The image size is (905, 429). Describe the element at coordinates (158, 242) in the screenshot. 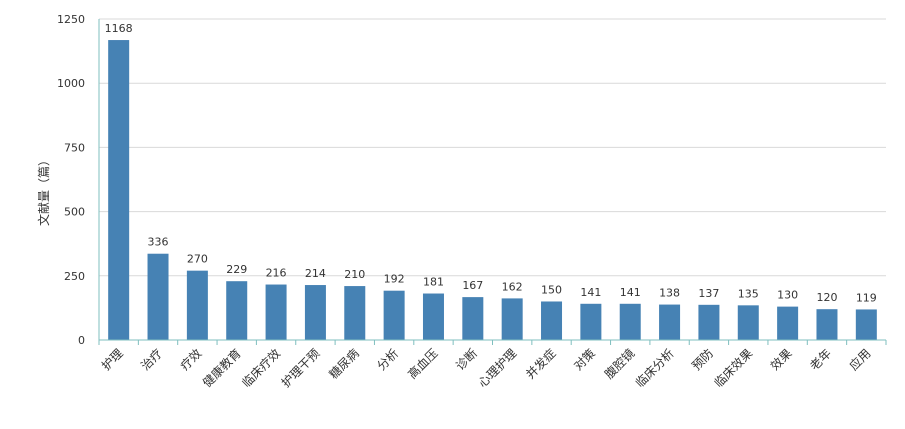

I see `data-label: 336` at that location.